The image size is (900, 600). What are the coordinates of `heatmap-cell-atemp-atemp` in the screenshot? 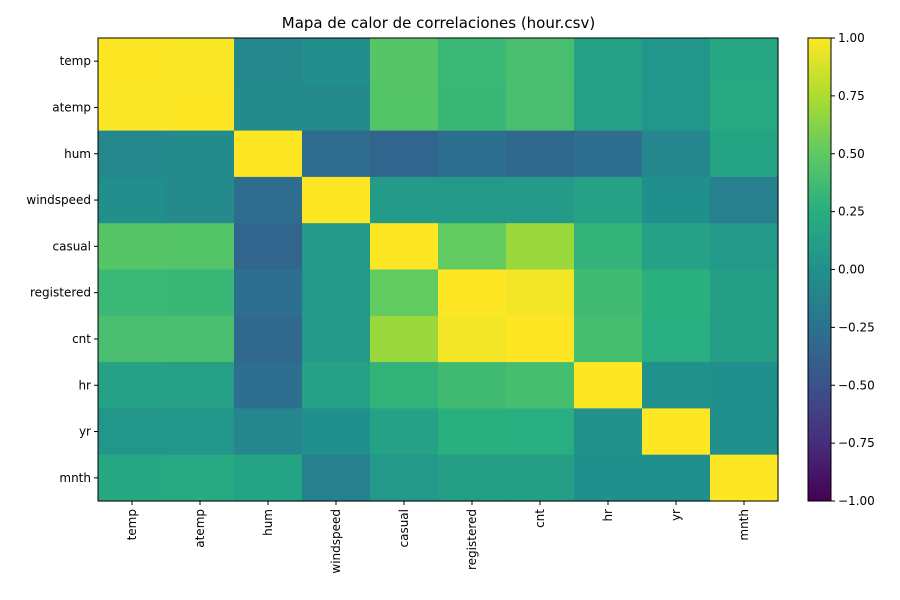 It's located at (200, 108).